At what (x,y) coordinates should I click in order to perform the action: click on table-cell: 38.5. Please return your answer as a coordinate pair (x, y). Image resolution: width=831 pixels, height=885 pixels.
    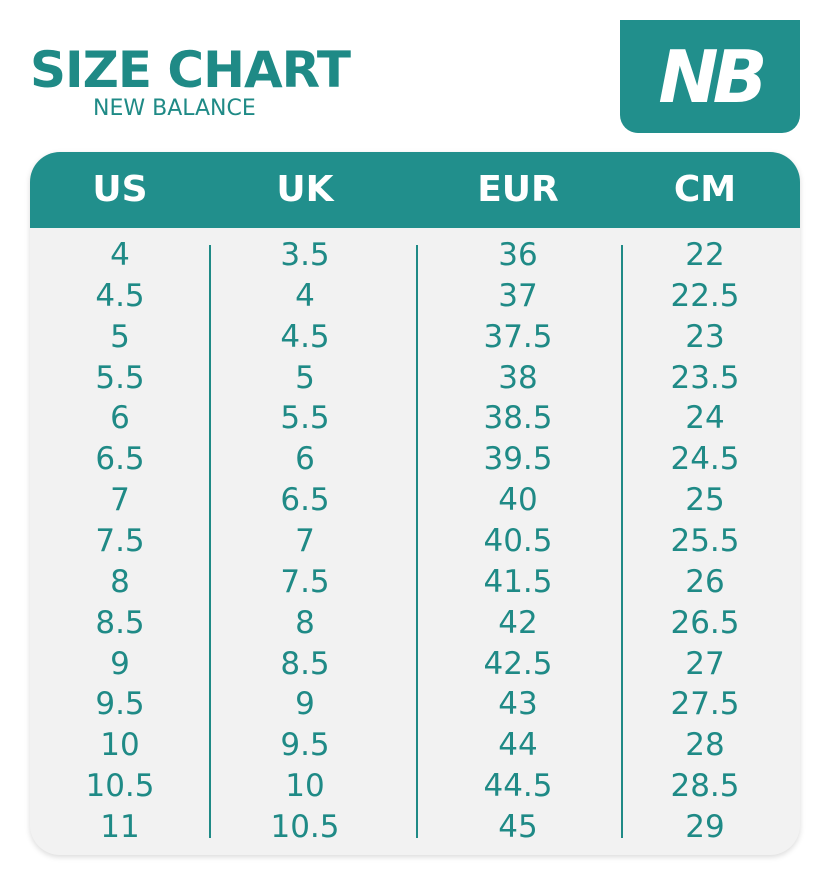
    Looking at the image, I should click on (518, 418).